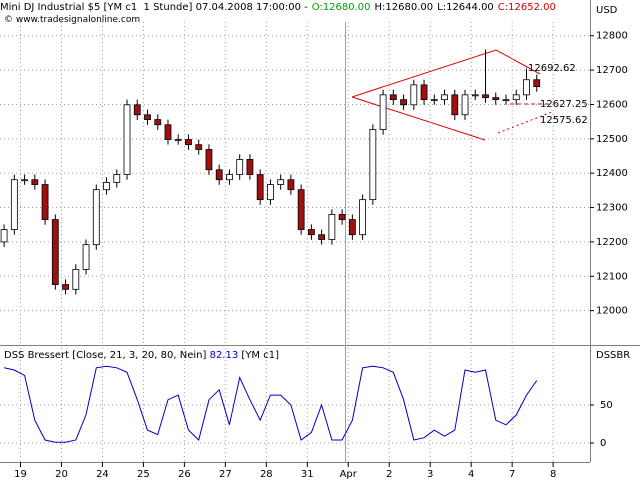 This screenshot has height=480, width=640. What do you see at coordinates (552, 68) in the screenshot?
I see `pattern-label: 12692.62` at bounding box center [552, 68].